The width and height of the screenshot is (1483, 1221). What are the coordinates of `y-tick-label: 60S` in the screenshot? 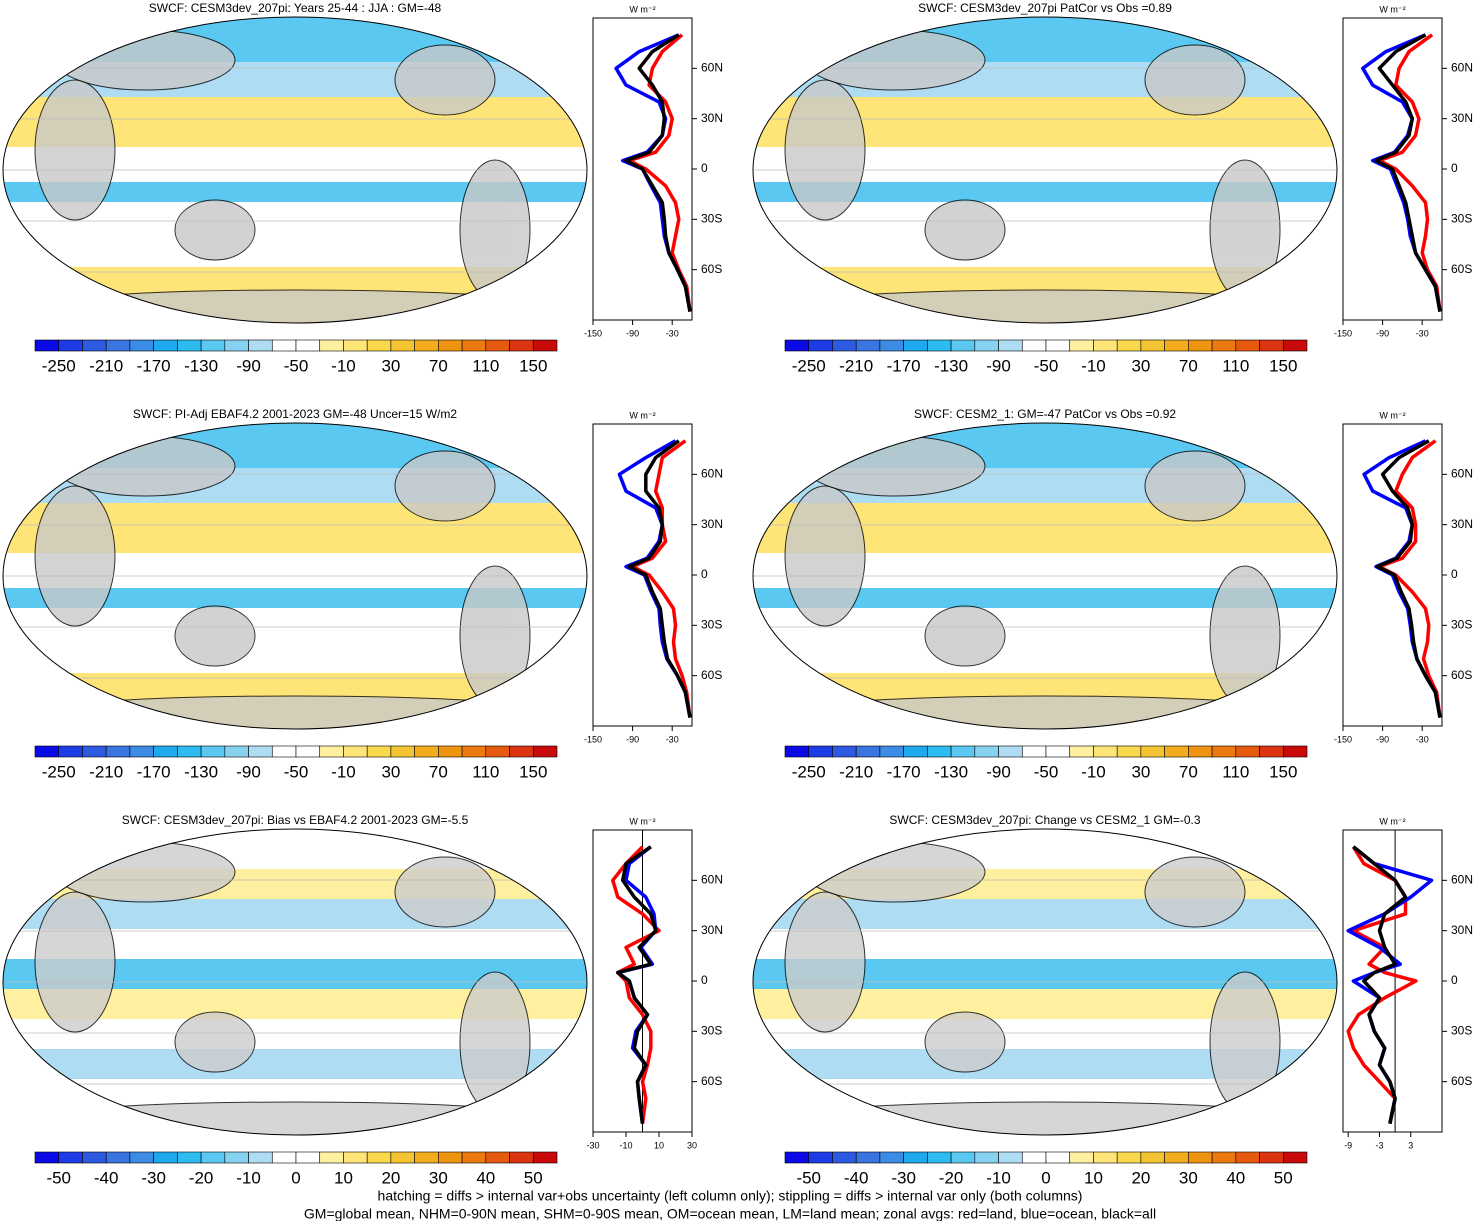 It's located at (1461, 269).